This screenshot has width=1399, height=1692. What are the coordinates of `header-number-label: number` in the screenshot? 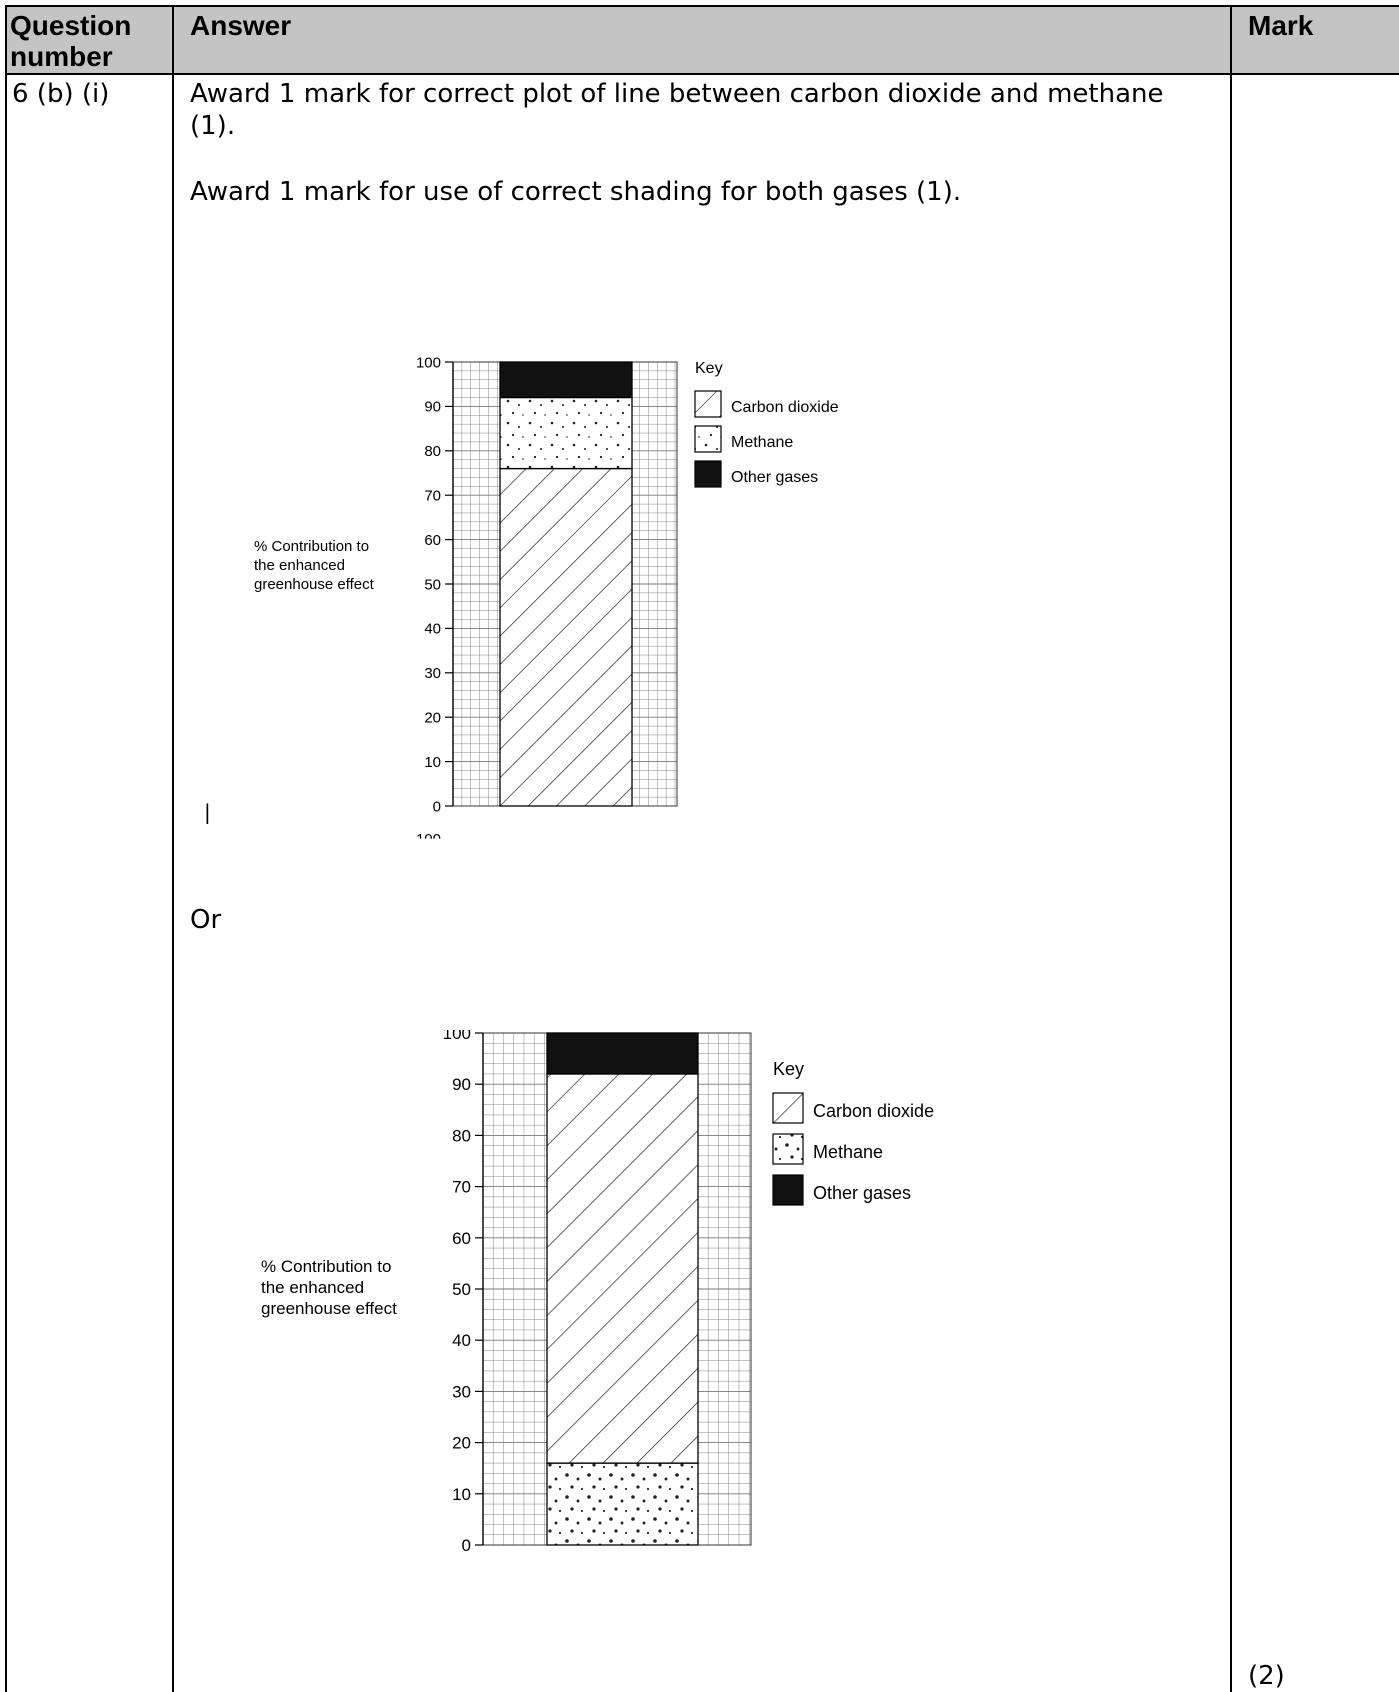 It's located at (61, 56).